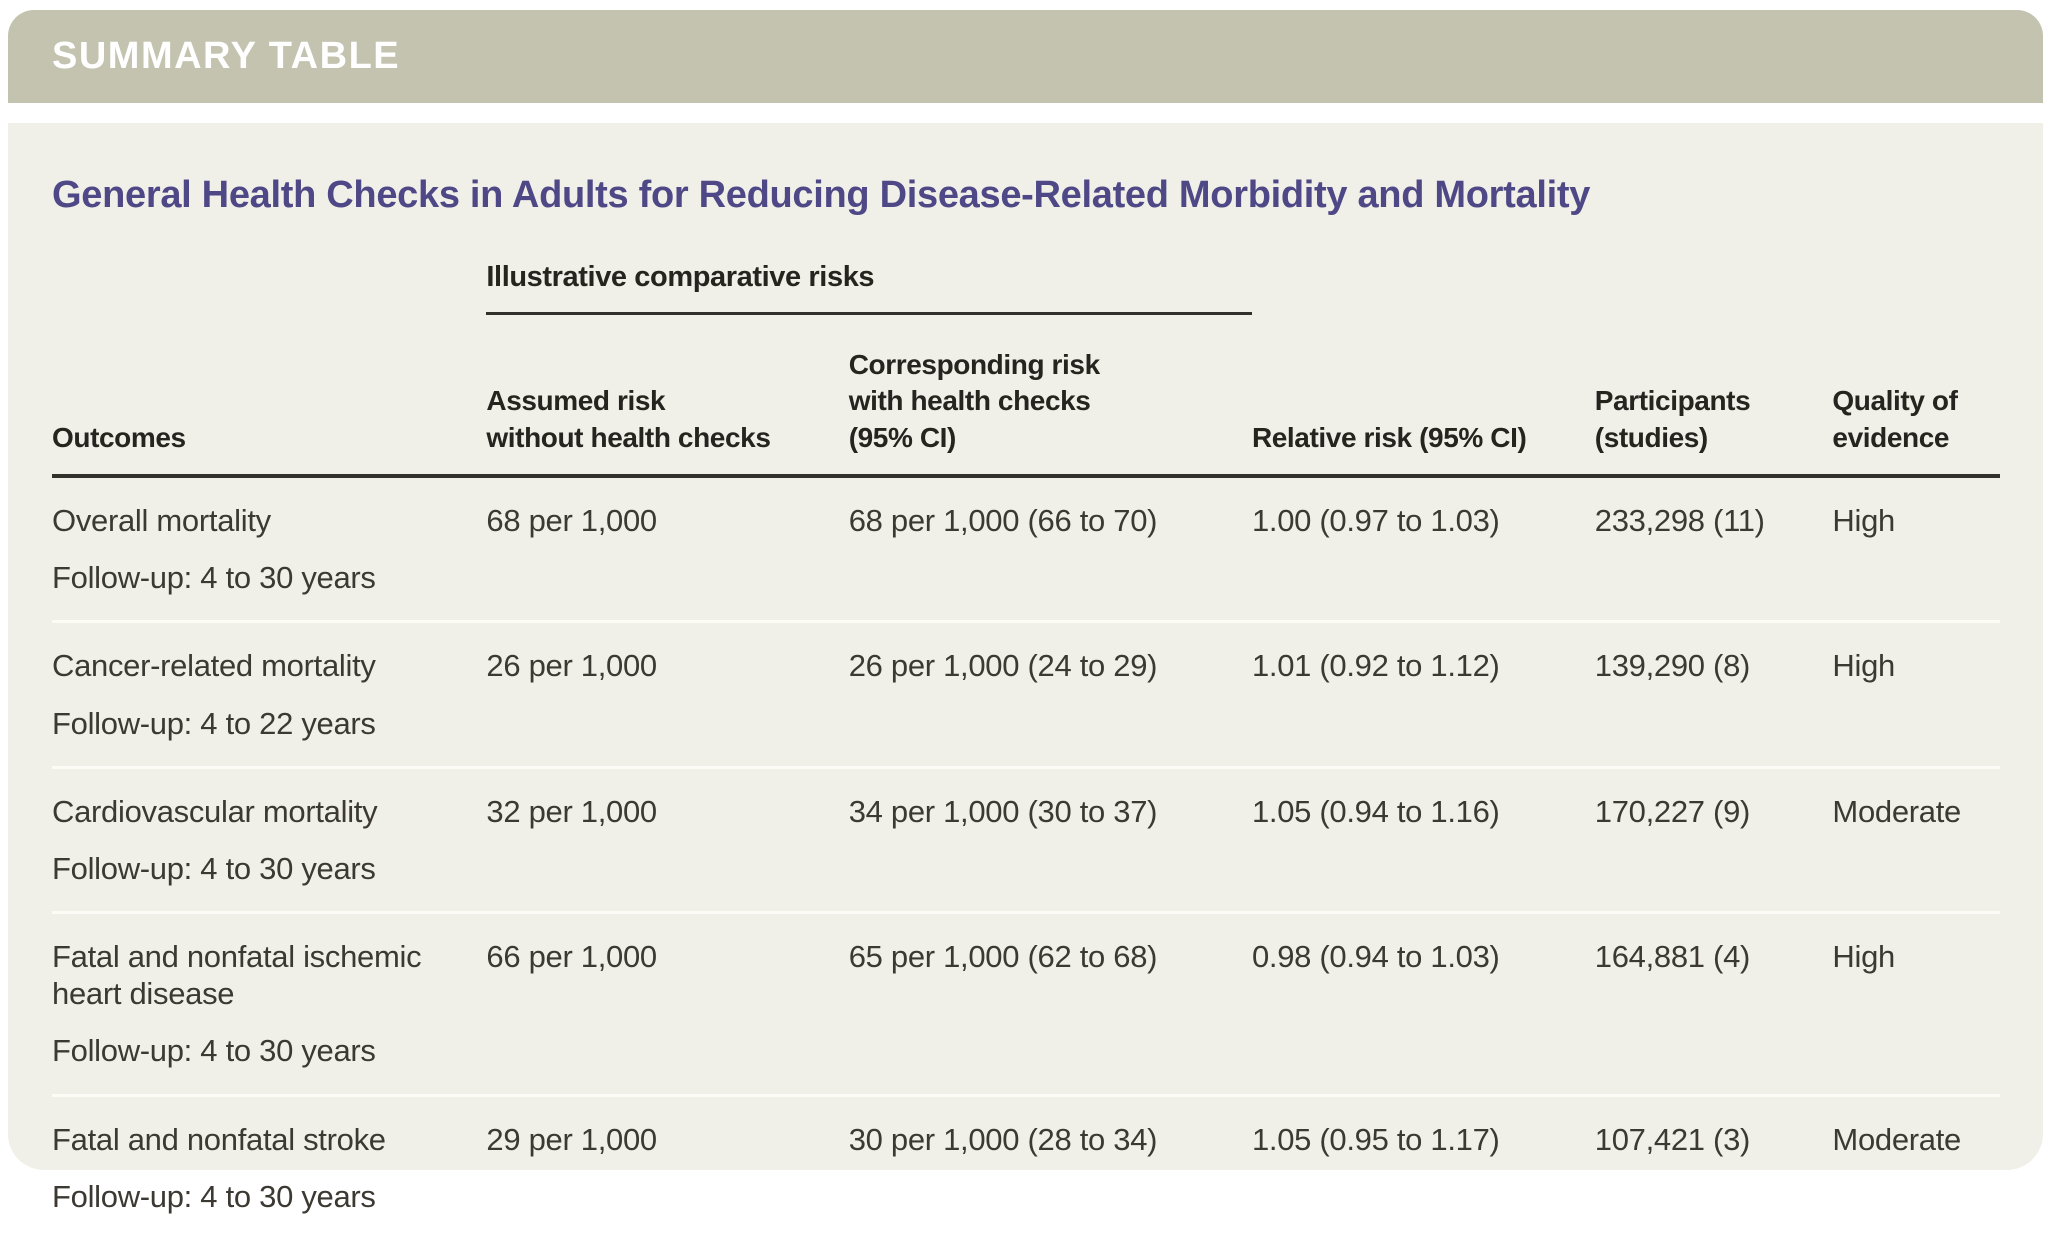 This screenshot has width=2051, height=1239. I want to click on col-header-quality: Quality of evidence, so click(1916, 395).